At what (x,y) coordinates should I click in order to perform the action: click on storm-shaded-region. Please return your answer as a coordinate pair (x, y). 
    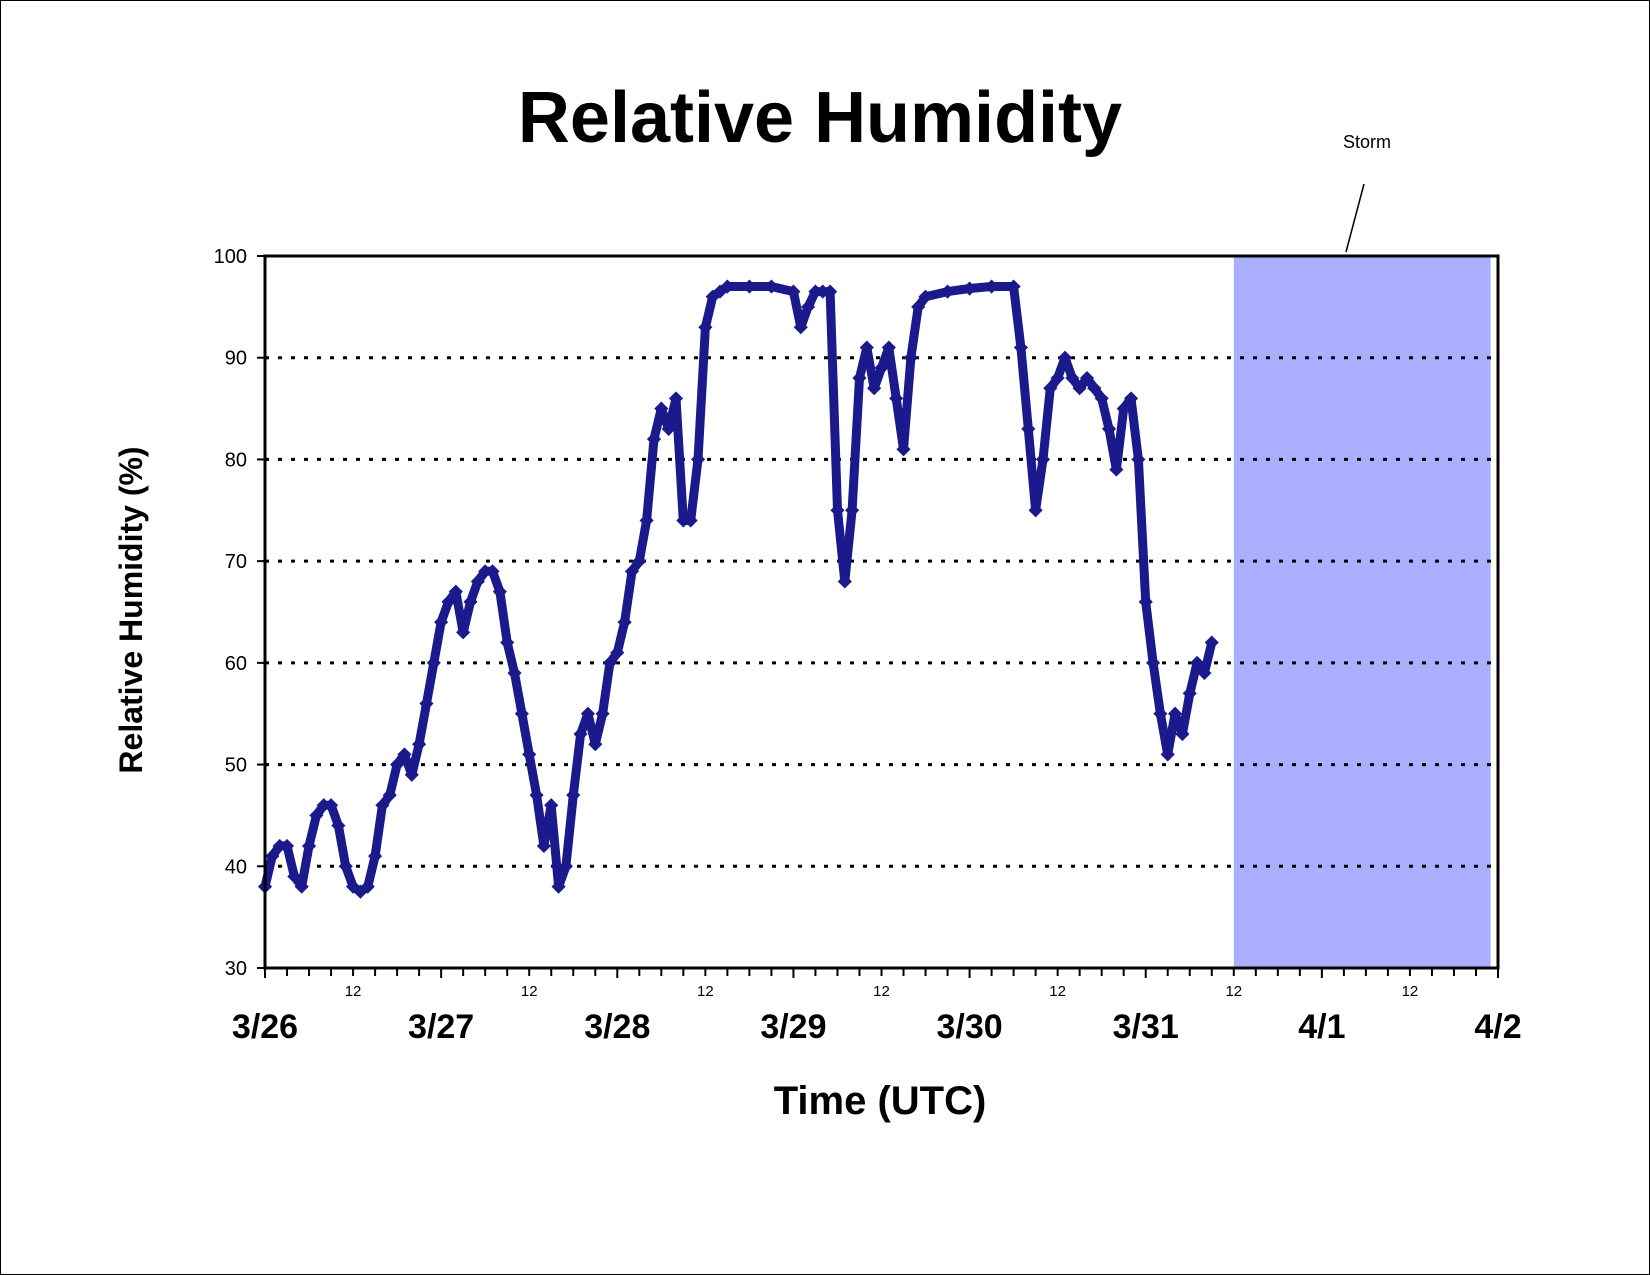
    Looking at the image, I should click on (1362, 612).